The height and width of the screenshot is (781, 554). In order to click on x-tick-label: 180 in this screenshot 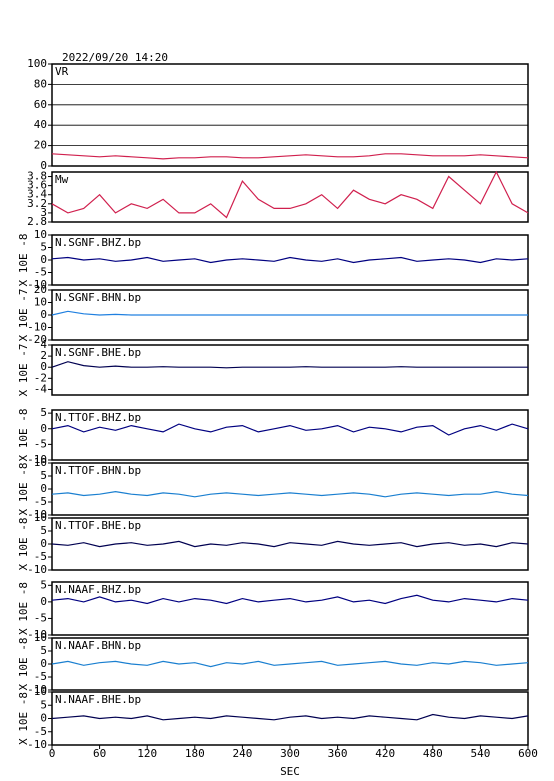, I will do `click(195, 753)`.